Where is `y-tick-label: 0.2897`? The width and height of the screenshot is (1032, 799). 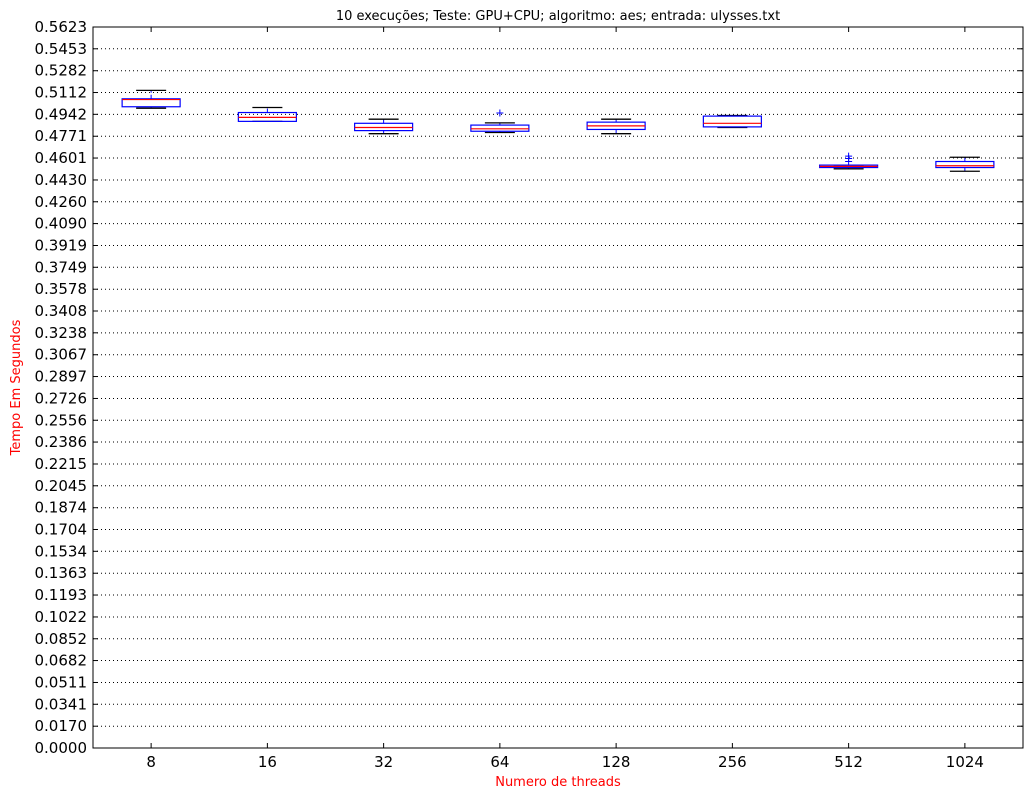 y-tick-label: 0.2897 is located at coordinates (61, 377).